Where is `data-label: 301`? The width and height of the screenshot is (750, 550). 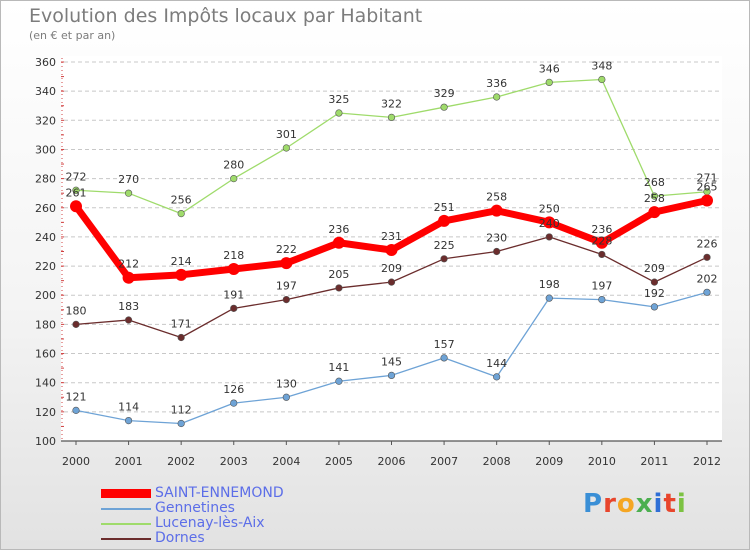
data-label: 301 is located at coordinates (286, 134).